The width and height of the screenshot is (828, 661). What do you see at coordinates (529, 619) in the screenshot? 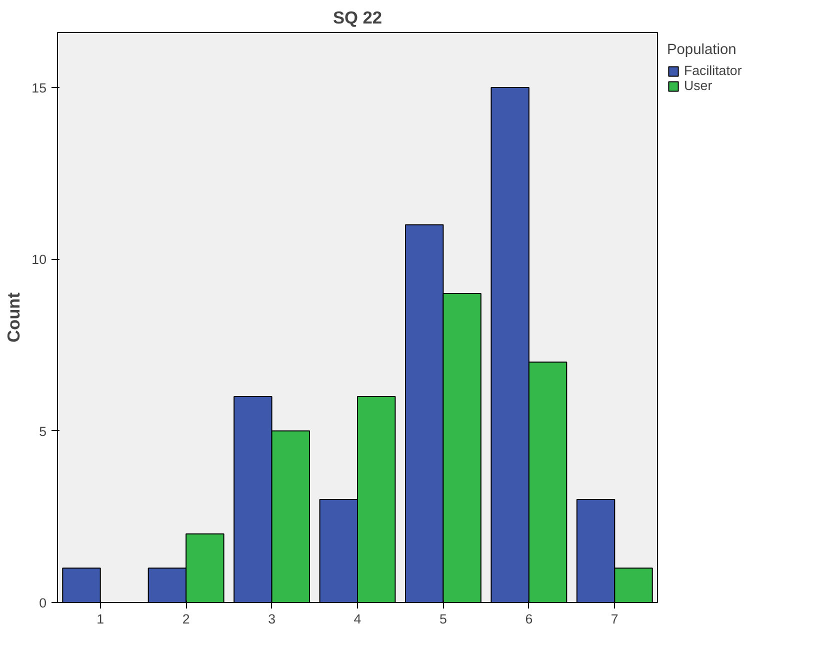
I see `x-tick-label: 6` at bounding box center [529, 619].